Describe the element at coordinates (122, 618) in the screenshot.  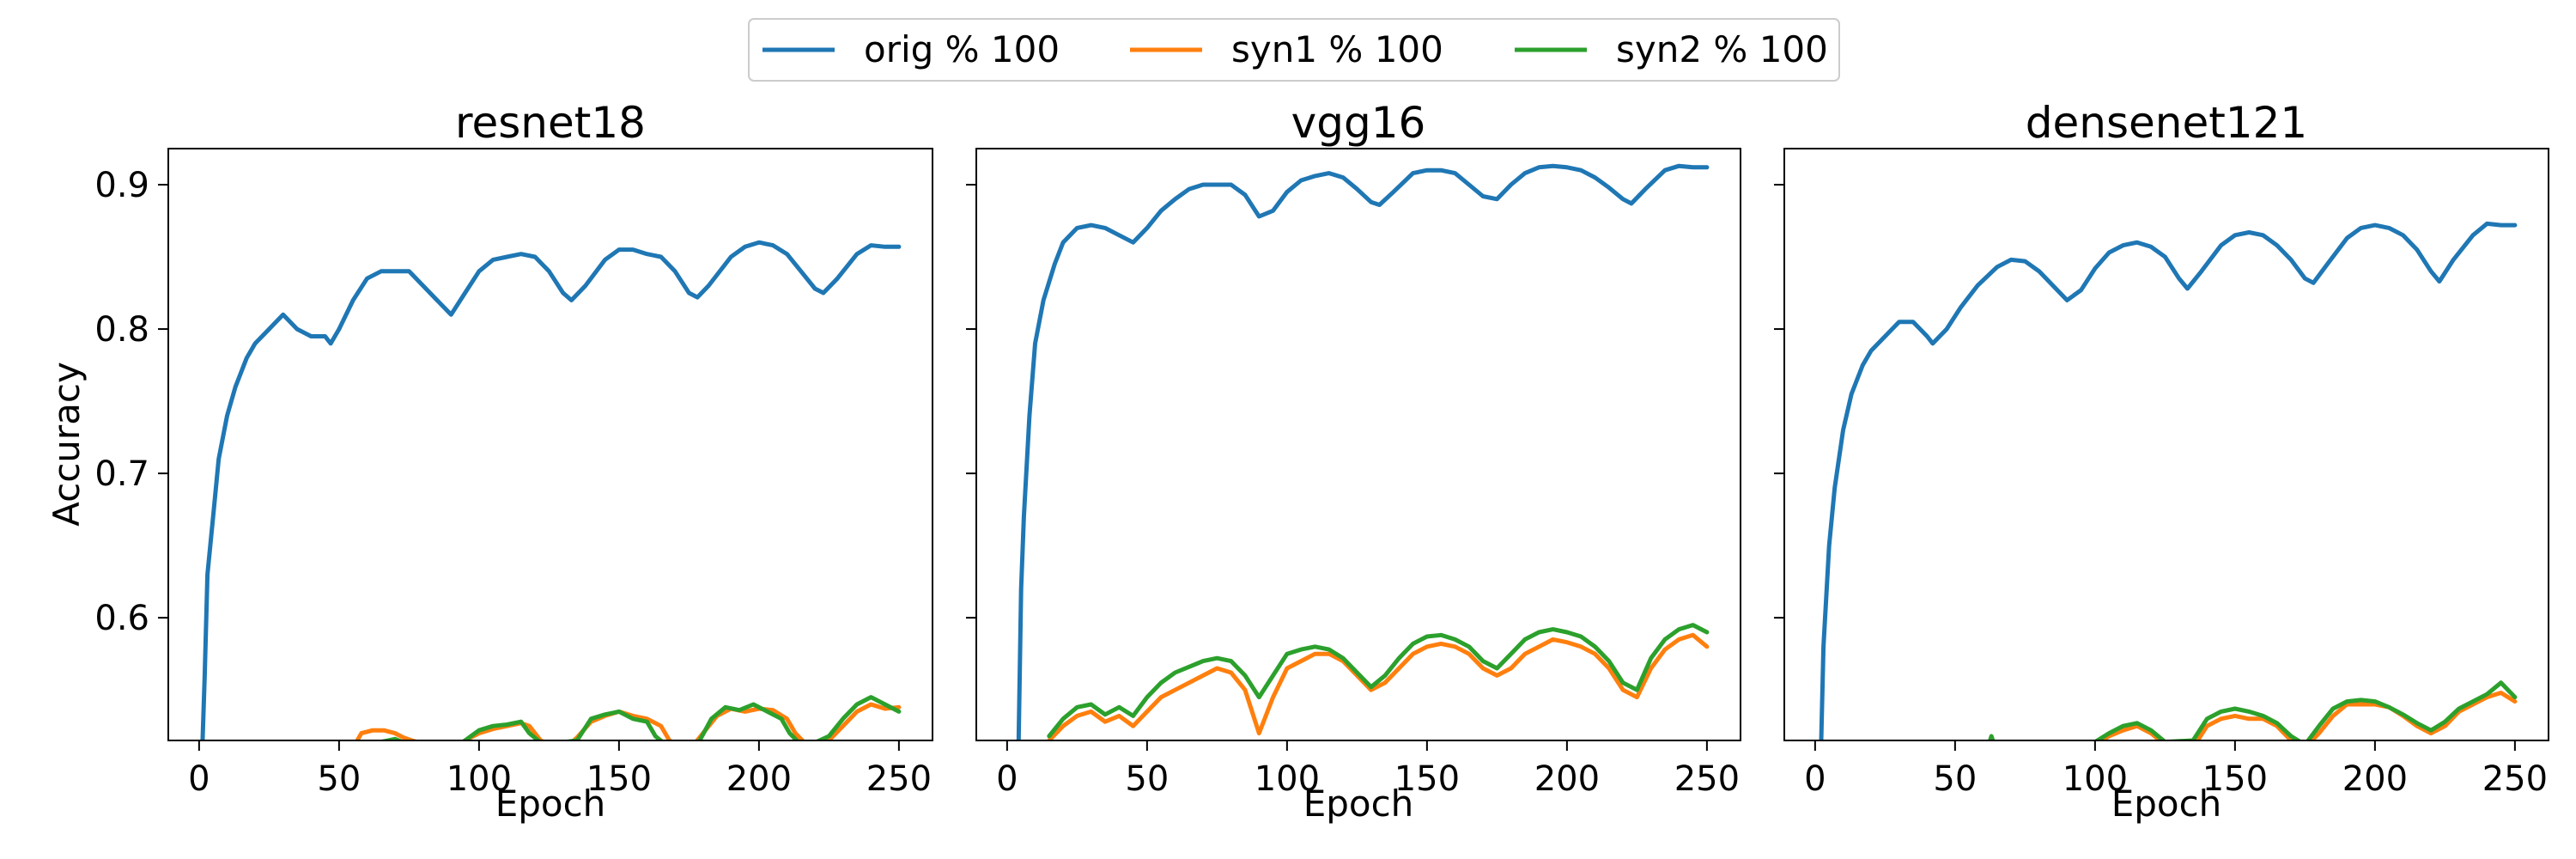
I see `y-tick-label: 0.6` at that location.